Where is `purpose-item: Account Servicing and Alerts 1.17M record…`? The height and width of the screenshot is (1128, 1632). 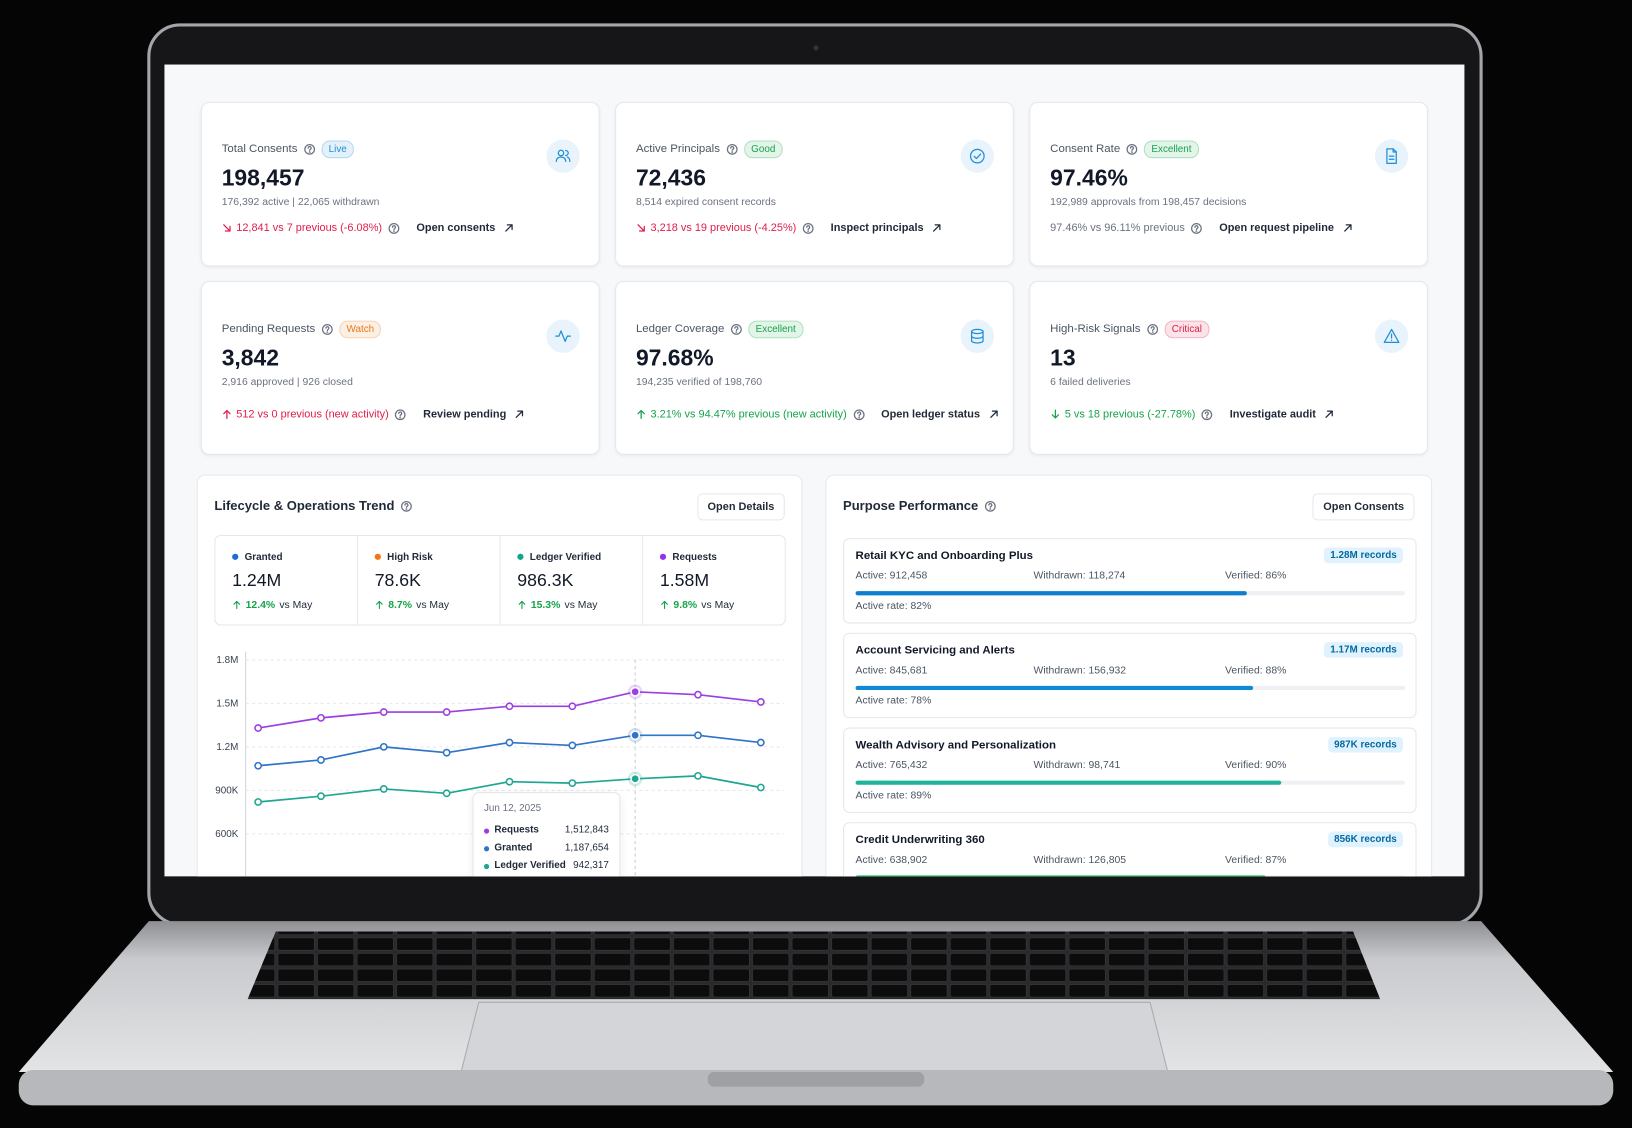 purpose-item: Account Servicing and Alerts 1.17M record… is located at coordinates (1130, 675).